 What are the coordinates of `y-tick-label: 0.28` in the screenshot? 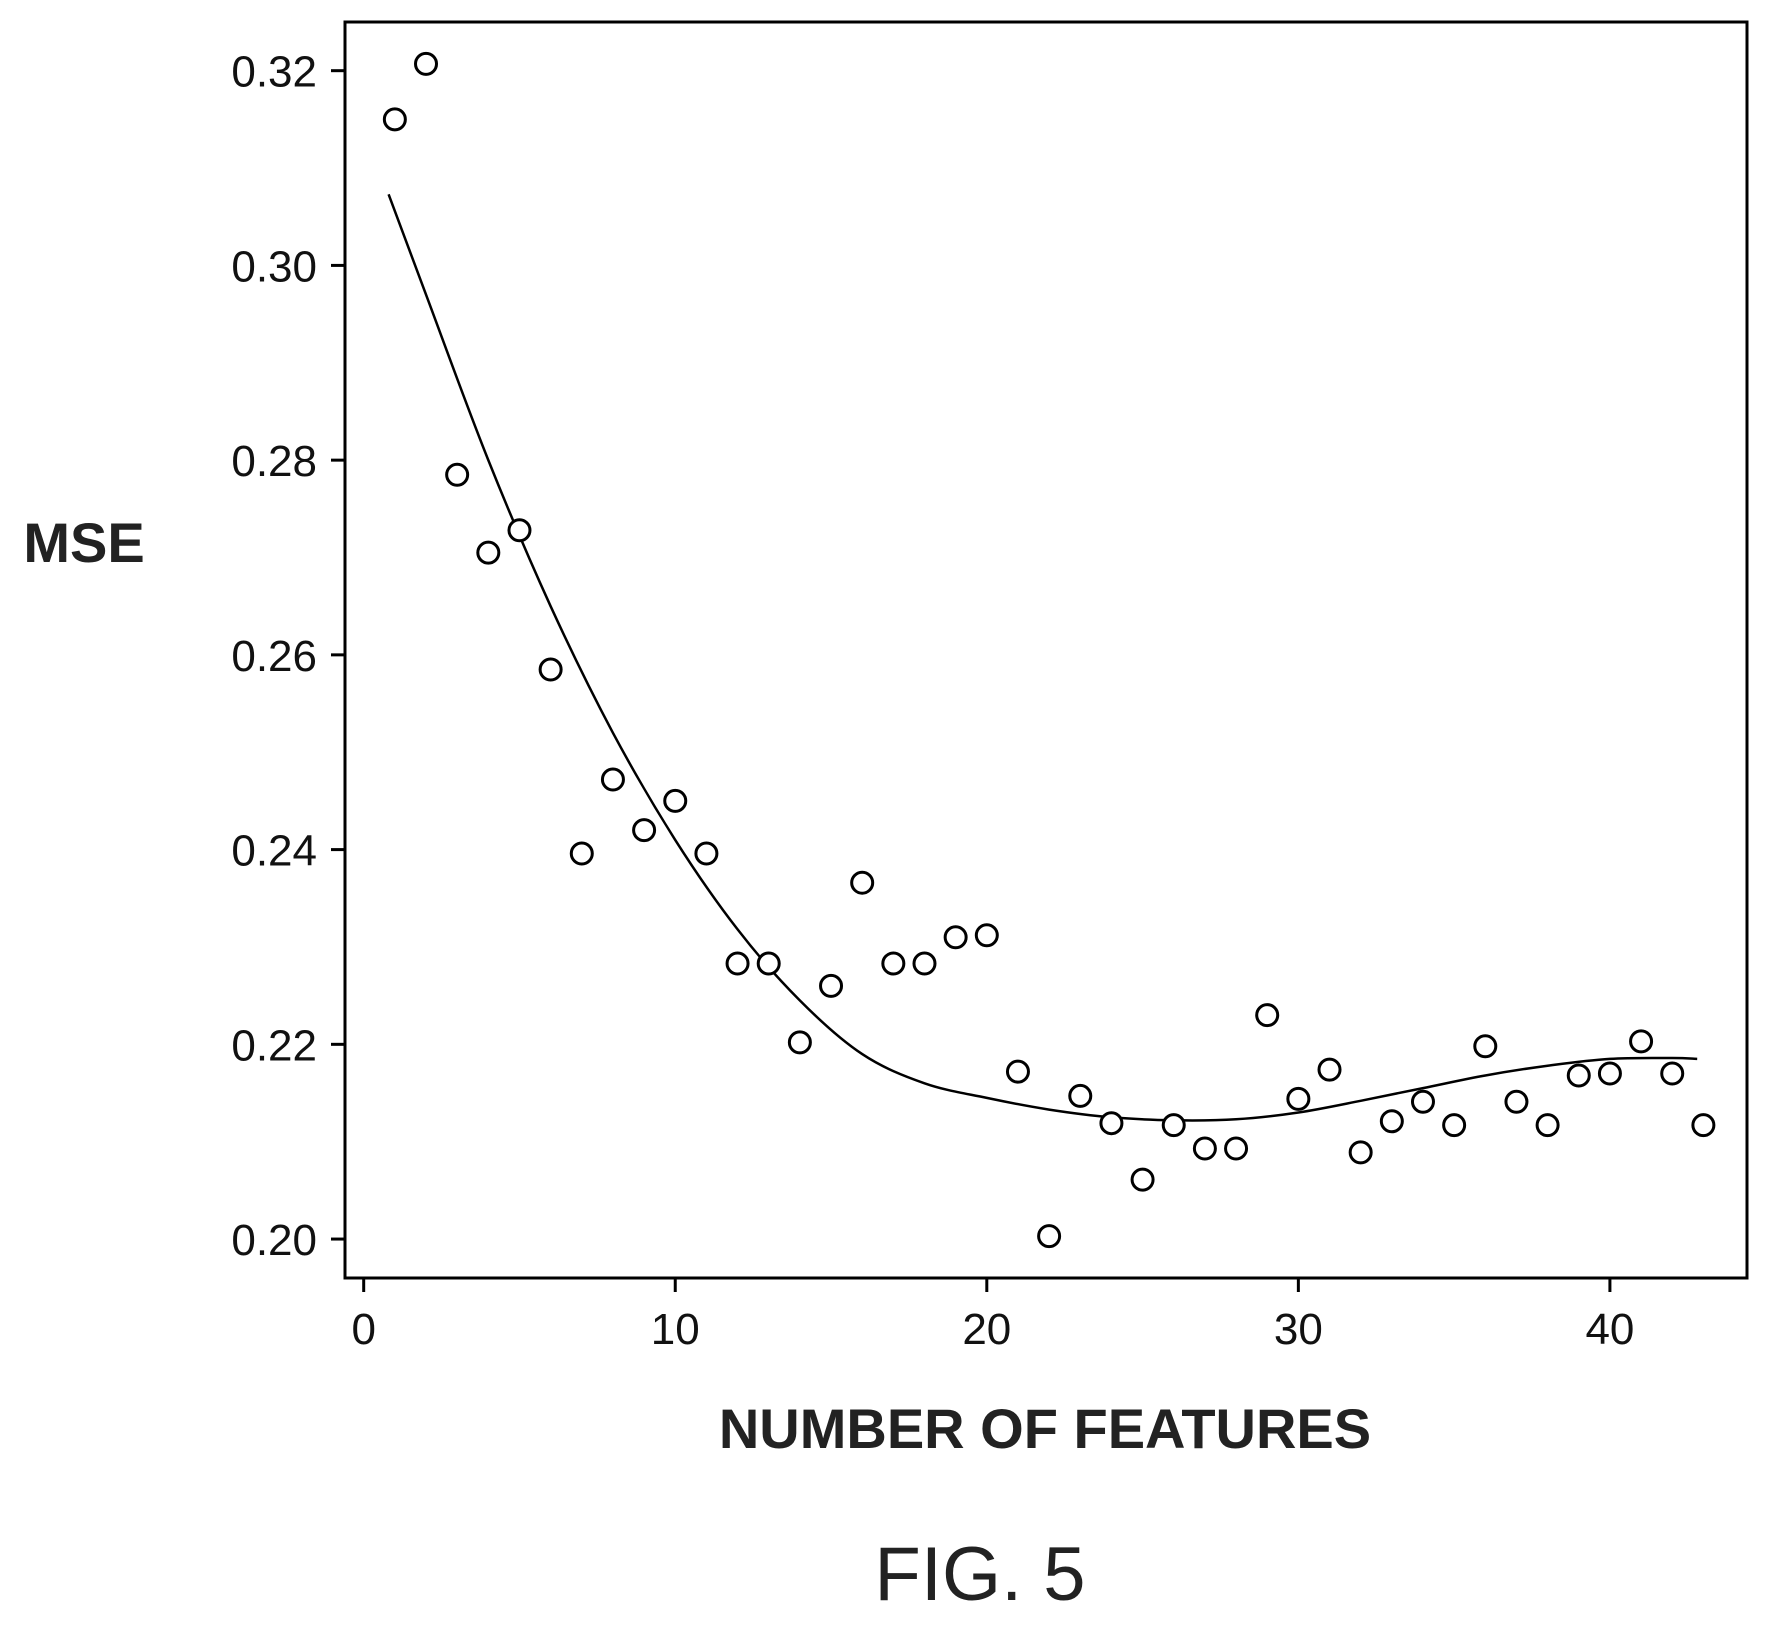 It's located at (274, 461).